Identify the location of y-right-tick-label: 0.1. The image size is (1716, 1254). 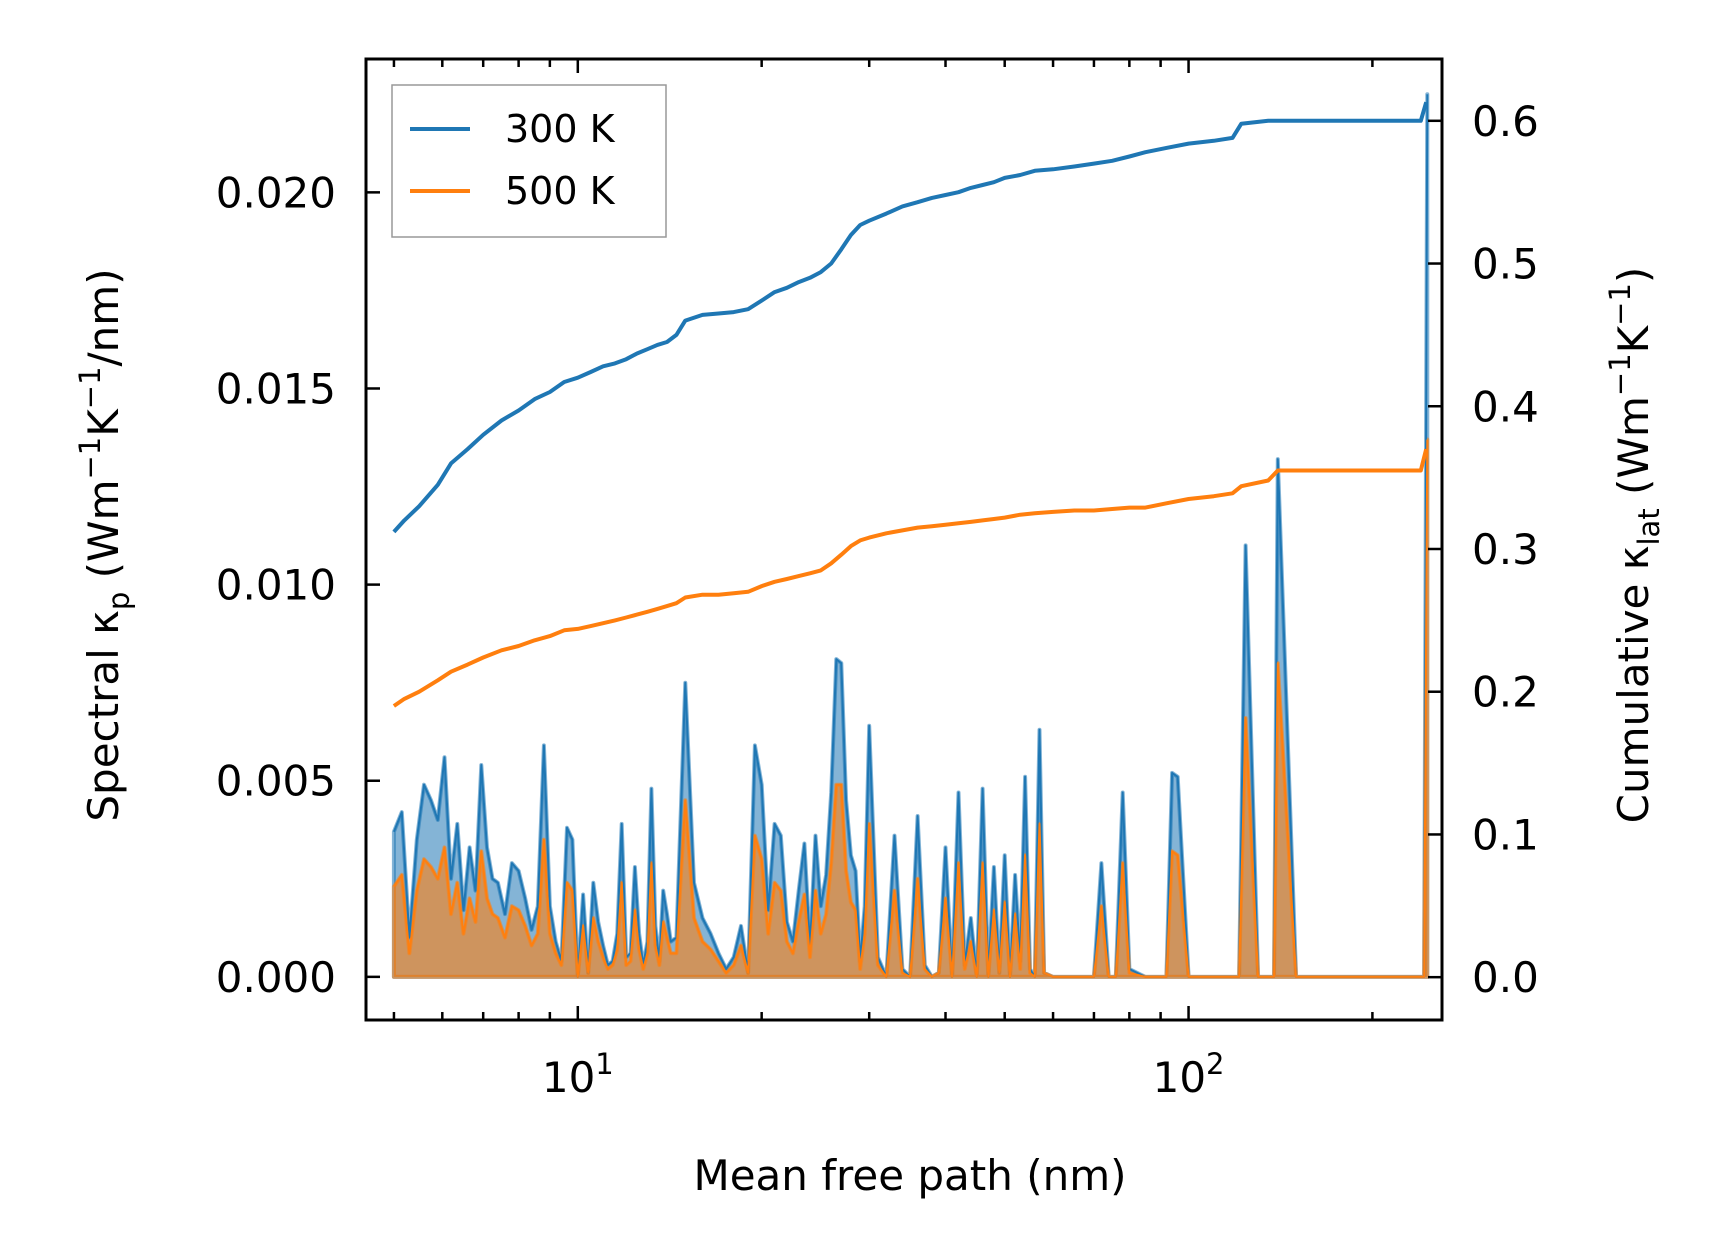
(1505, 834).